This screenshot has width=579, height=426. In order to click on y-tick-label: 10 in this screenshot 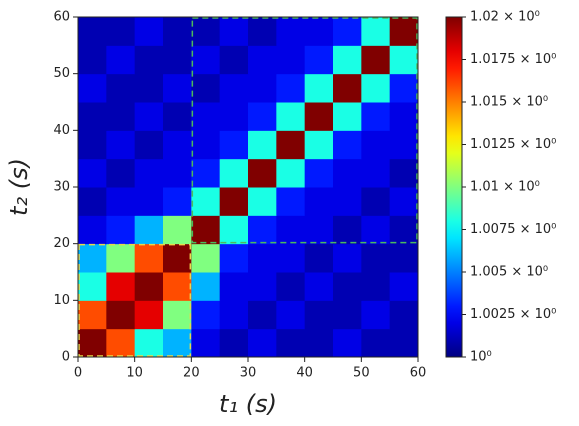, I will do `click(61, 300)`.